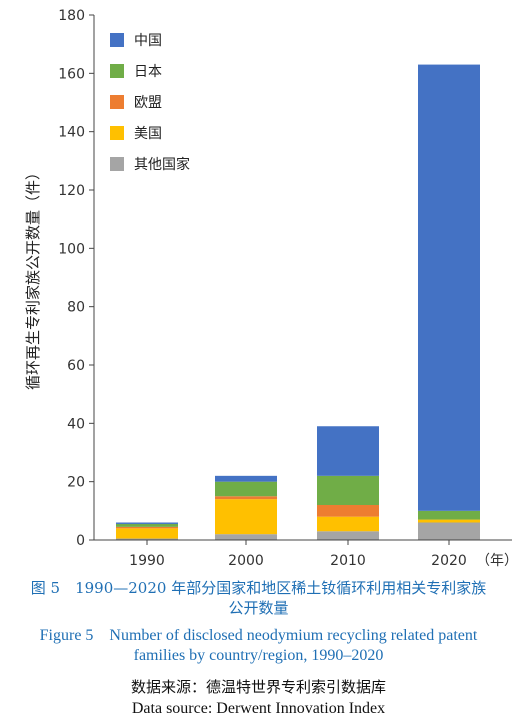  What do you see at coordinates (33, 277) in the screenshot?
I see `y-axis-label: 循环再生专利家族公开数量（件）` at bounding box center [33, 277].